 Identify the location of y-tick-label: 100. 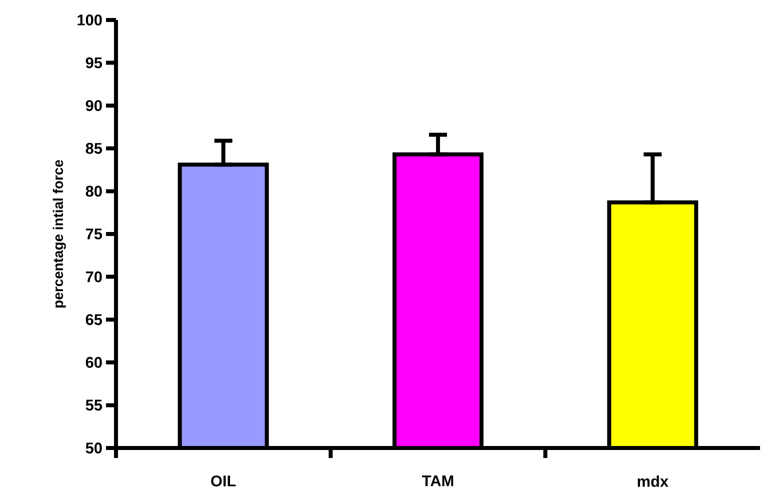
(90, 20).